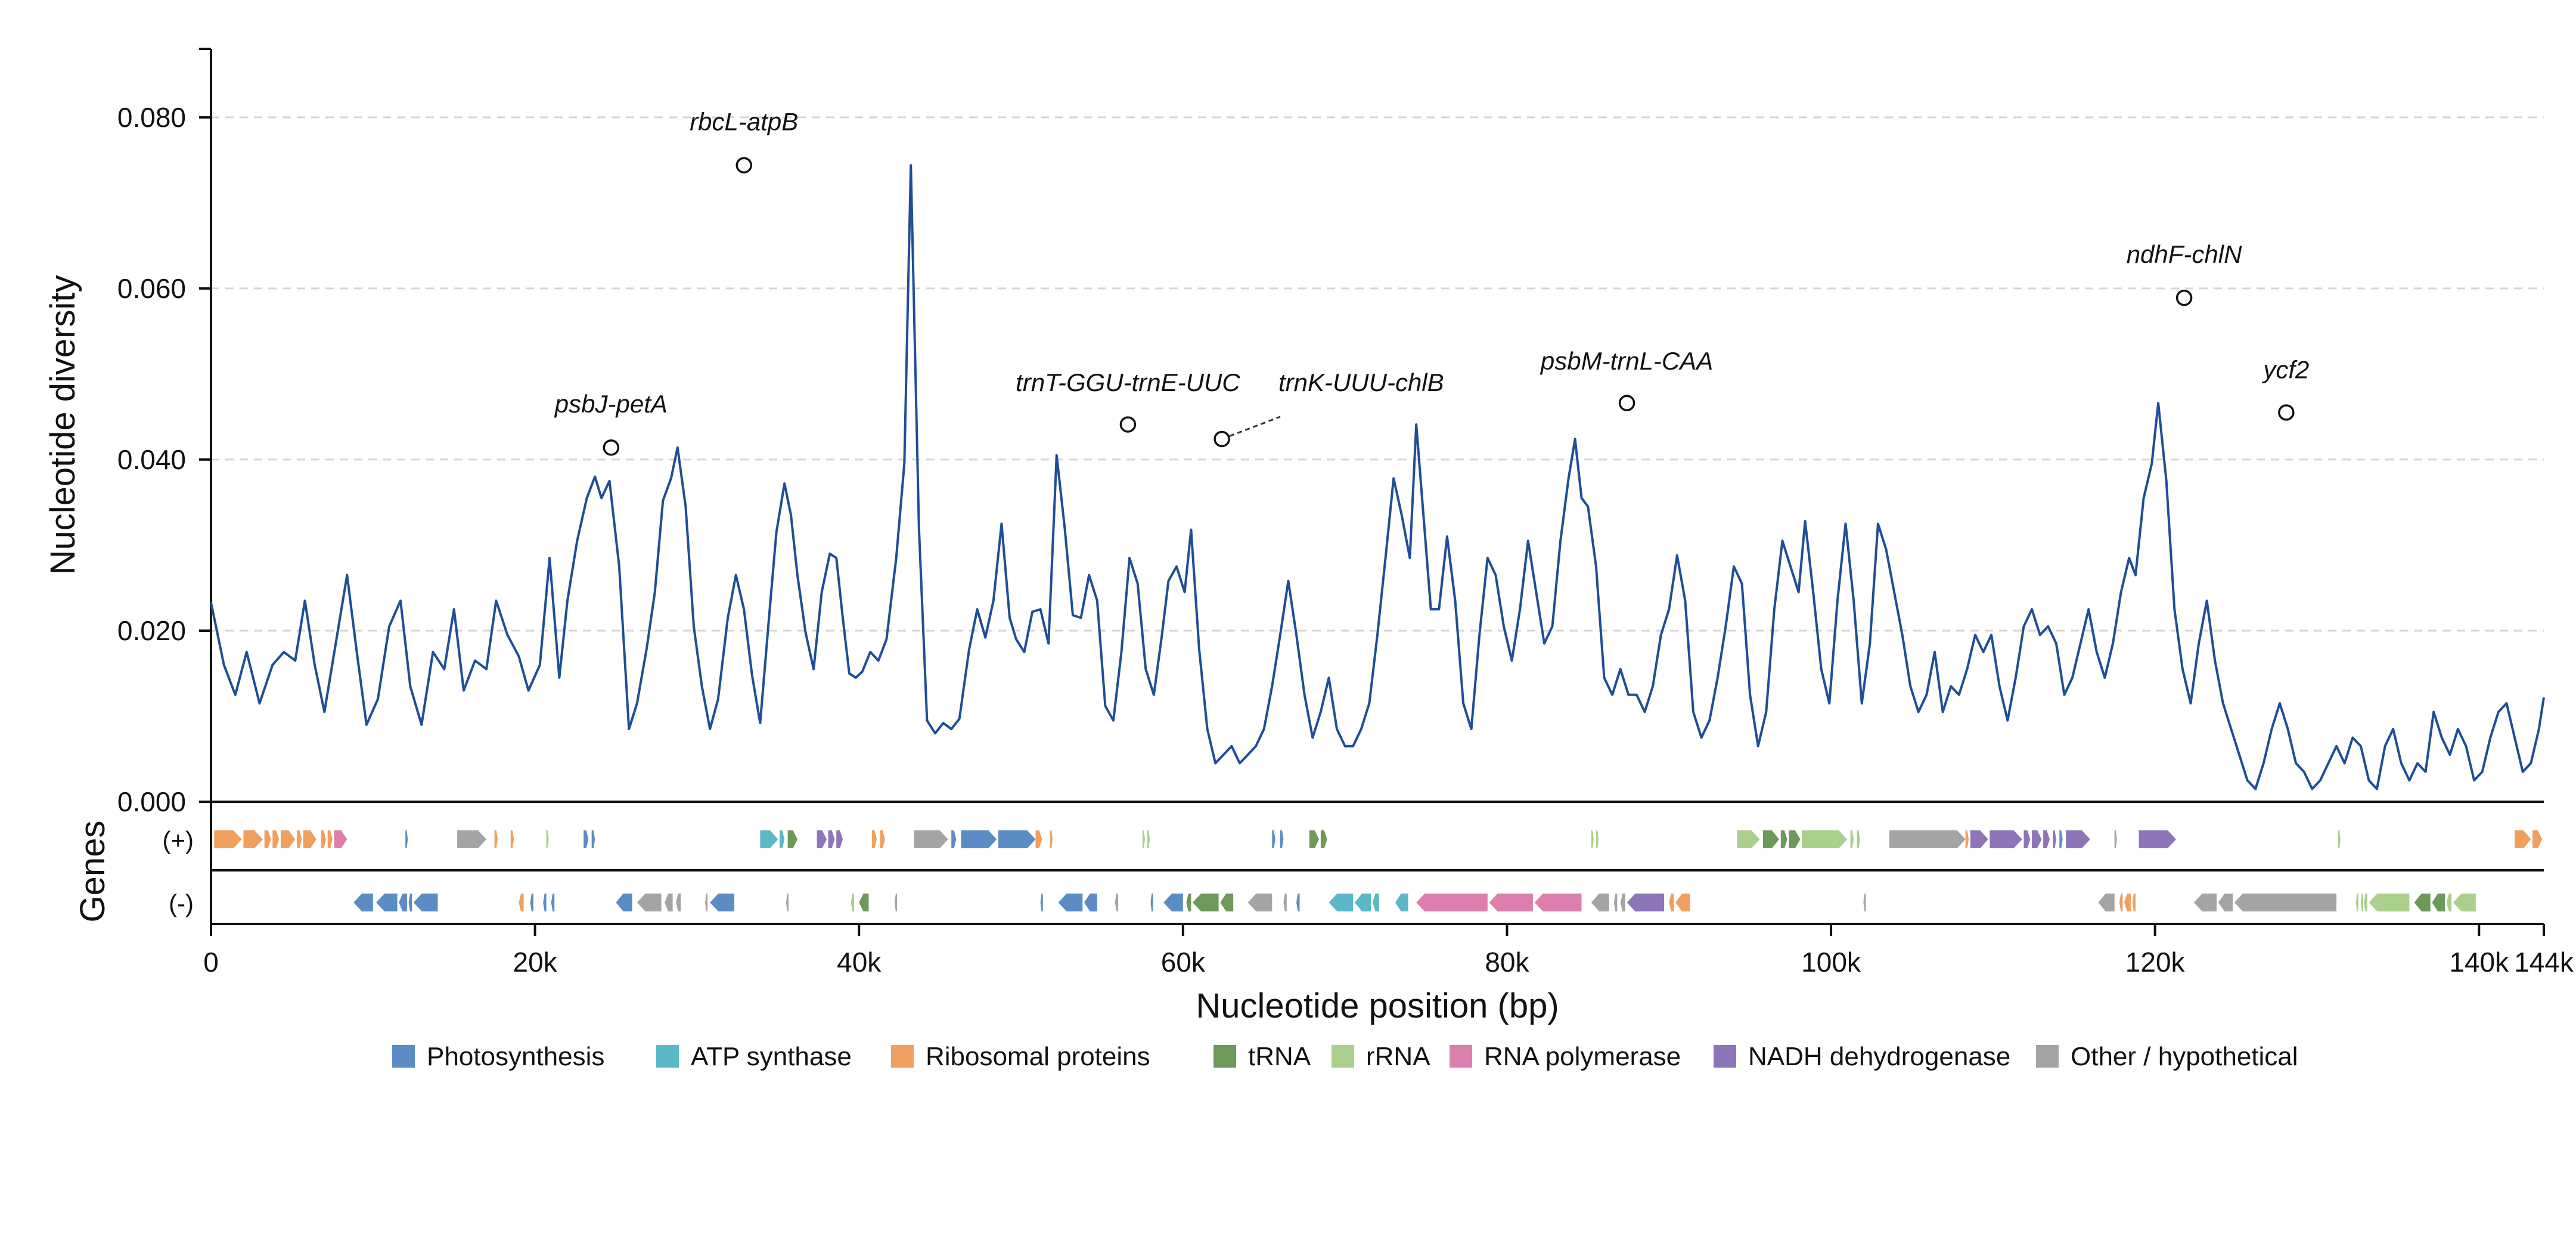  Describe the element at coordinates (152, 801) in the screenshot. I see `y-tick-label: 0.000` at that location.